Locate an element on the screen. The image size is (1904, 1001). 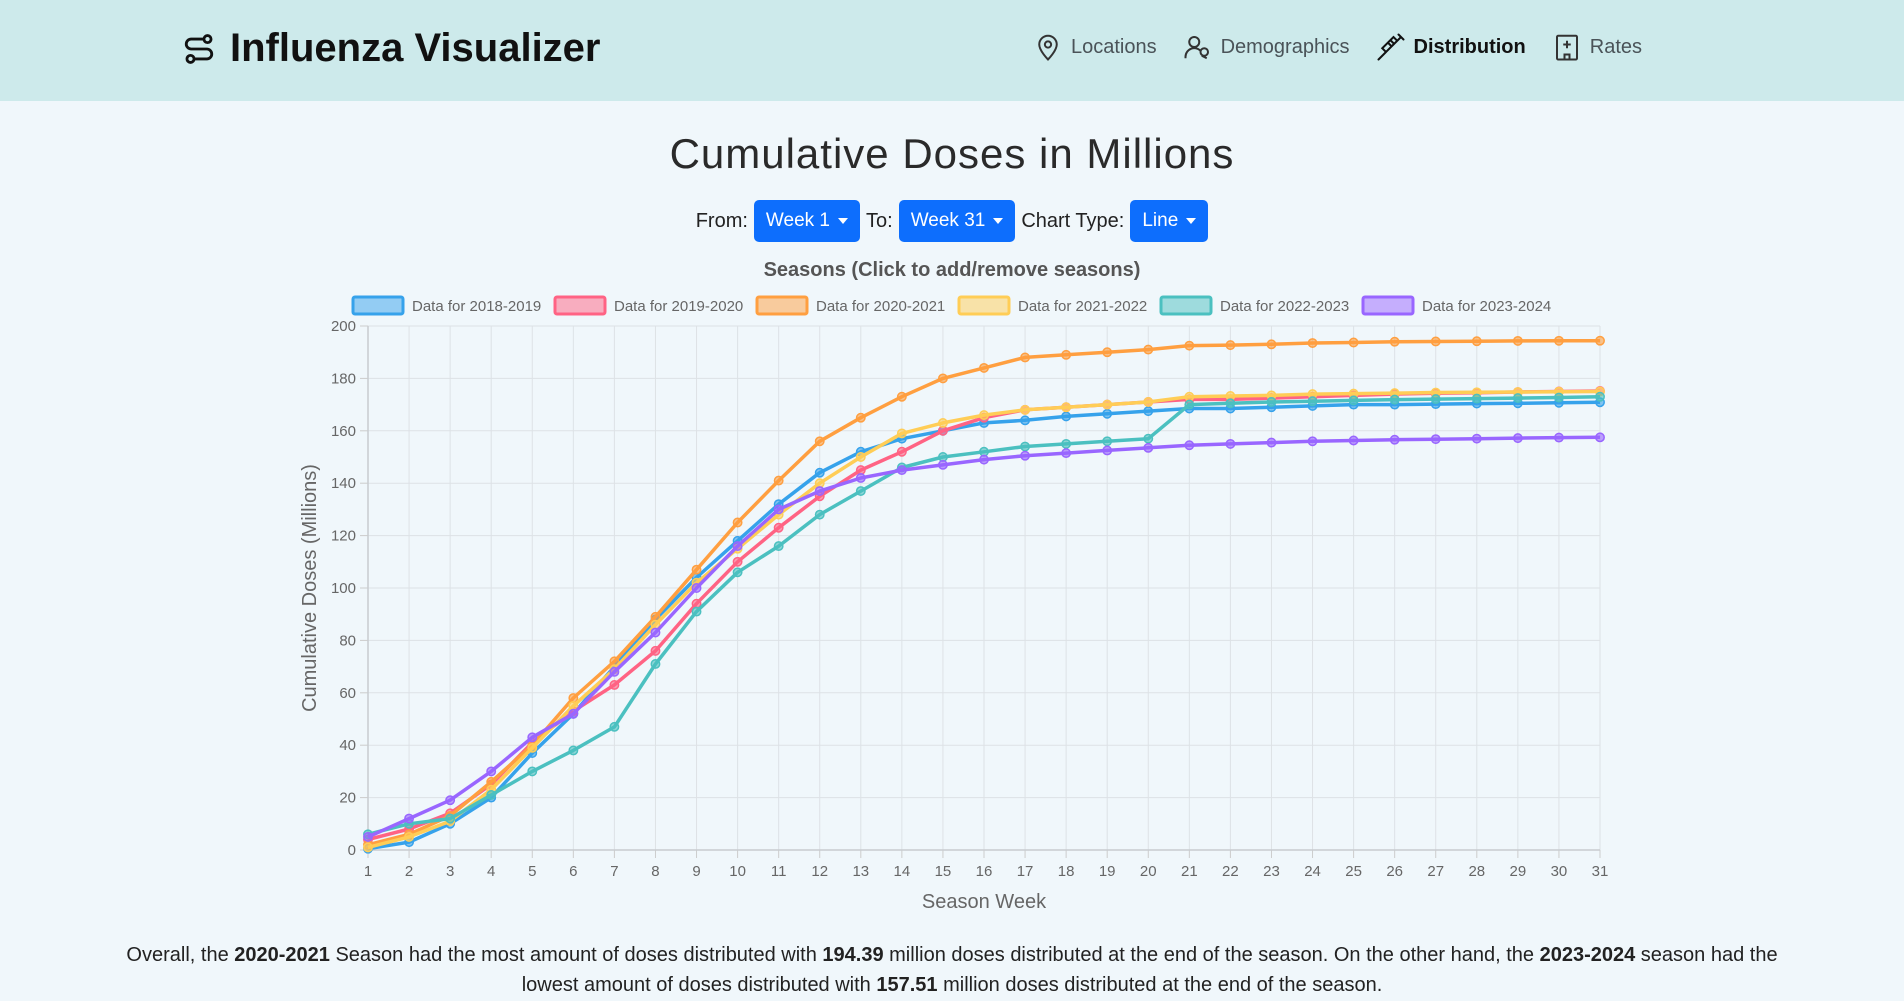
legend-item: Data for 2020-2021 is located at coordinates (850, 305).